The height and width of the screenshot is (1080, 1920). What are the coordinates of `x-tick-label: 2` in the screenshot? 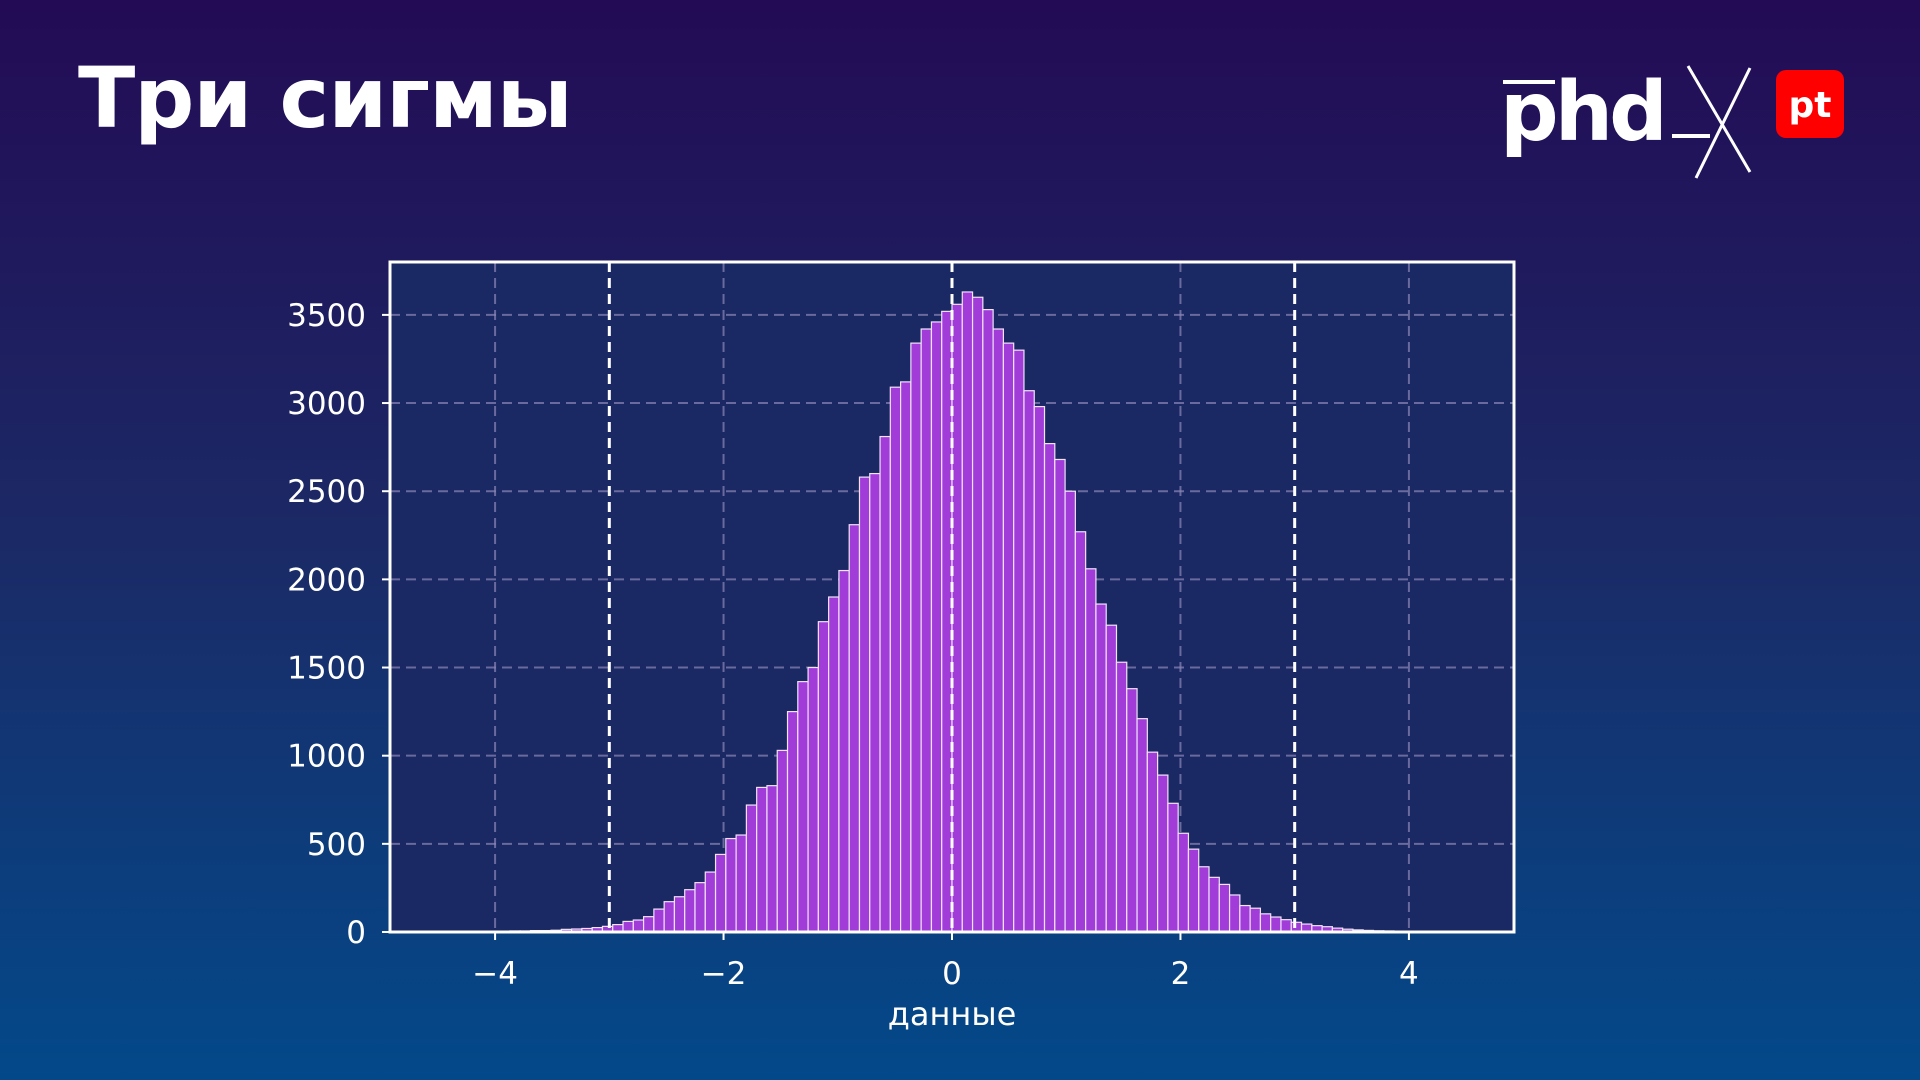 It's located at (1181, 974).